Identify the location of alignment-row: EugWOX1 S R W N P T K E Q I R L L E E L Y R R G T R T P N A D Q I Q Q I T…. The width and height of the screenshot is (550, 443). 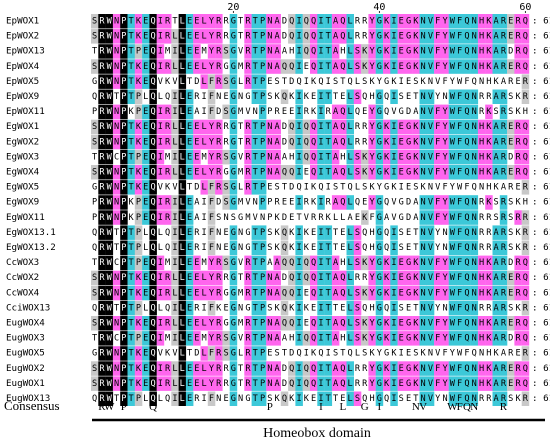
(278, 383).